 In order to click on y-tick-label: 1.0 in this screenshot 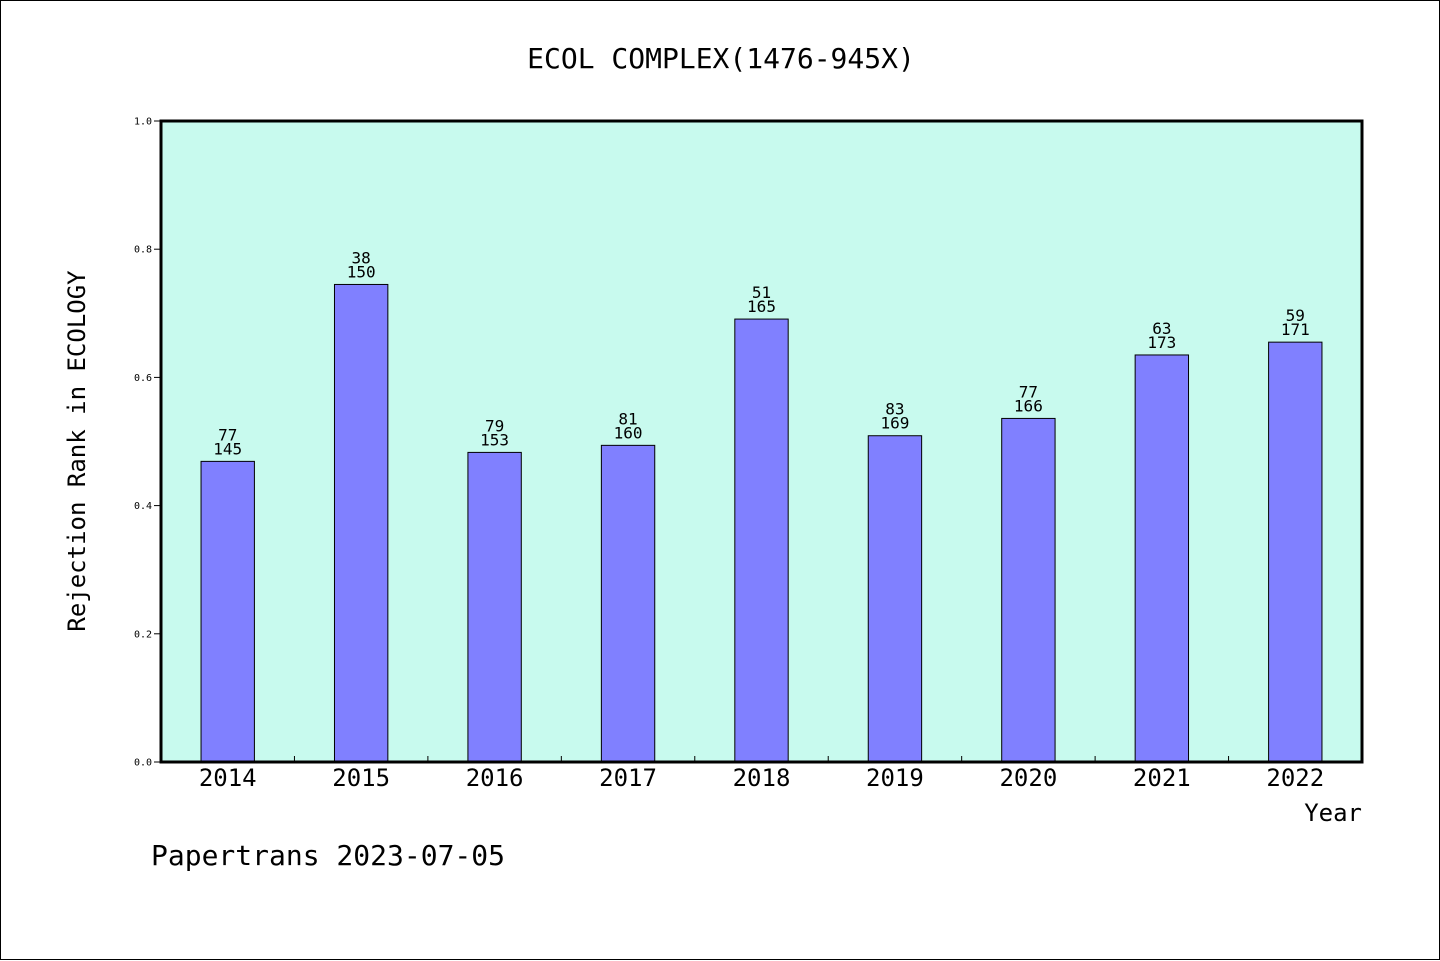, I will do `click(143, 122)`.